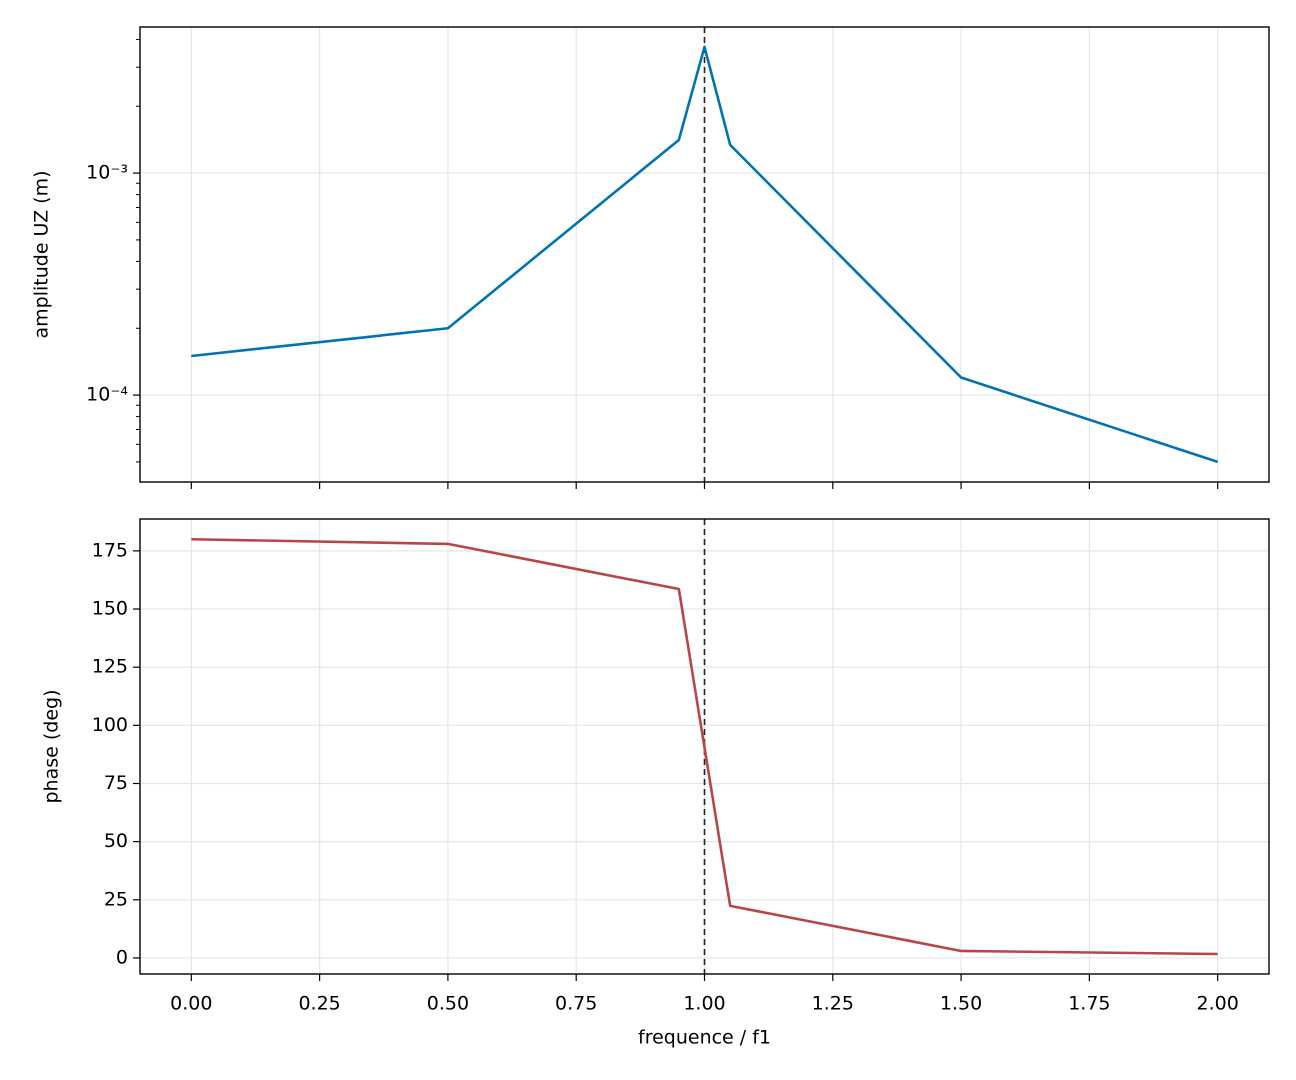 The width and height of the screenshot is (1296, 1080). What do you see at coordinates (107, 395) in the screenshot?
I see `y-tick-label: 10⁻⁴` at bounding box center [107, 395].